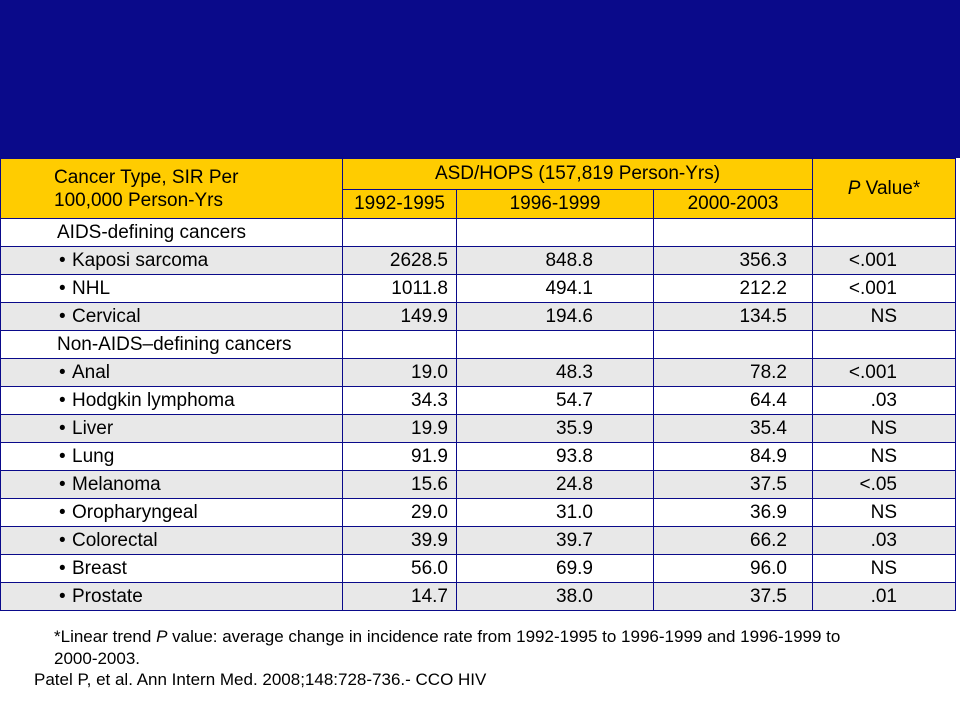  Describe the element at coordinates (171, 568) in the screenshot. I see `cancer-type-cell: • Breast` at that location.